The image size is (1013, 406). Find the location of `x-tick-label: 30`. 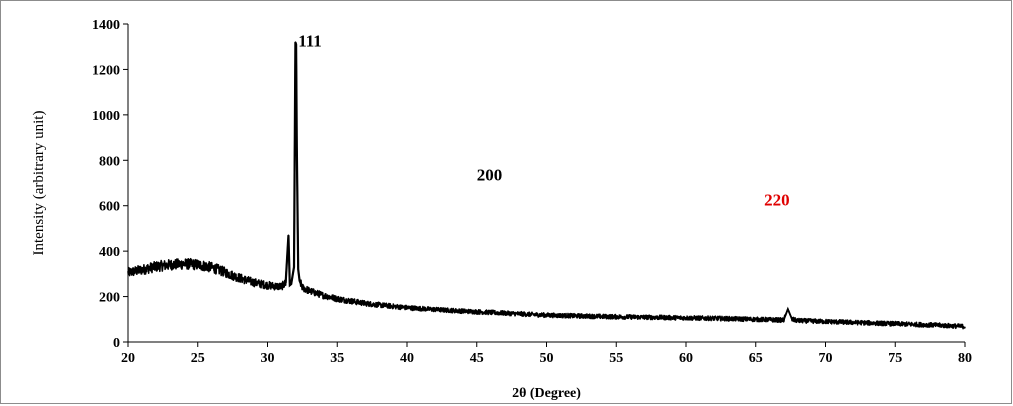

x-tick-label: 30 is located at coordinates (268, 358).